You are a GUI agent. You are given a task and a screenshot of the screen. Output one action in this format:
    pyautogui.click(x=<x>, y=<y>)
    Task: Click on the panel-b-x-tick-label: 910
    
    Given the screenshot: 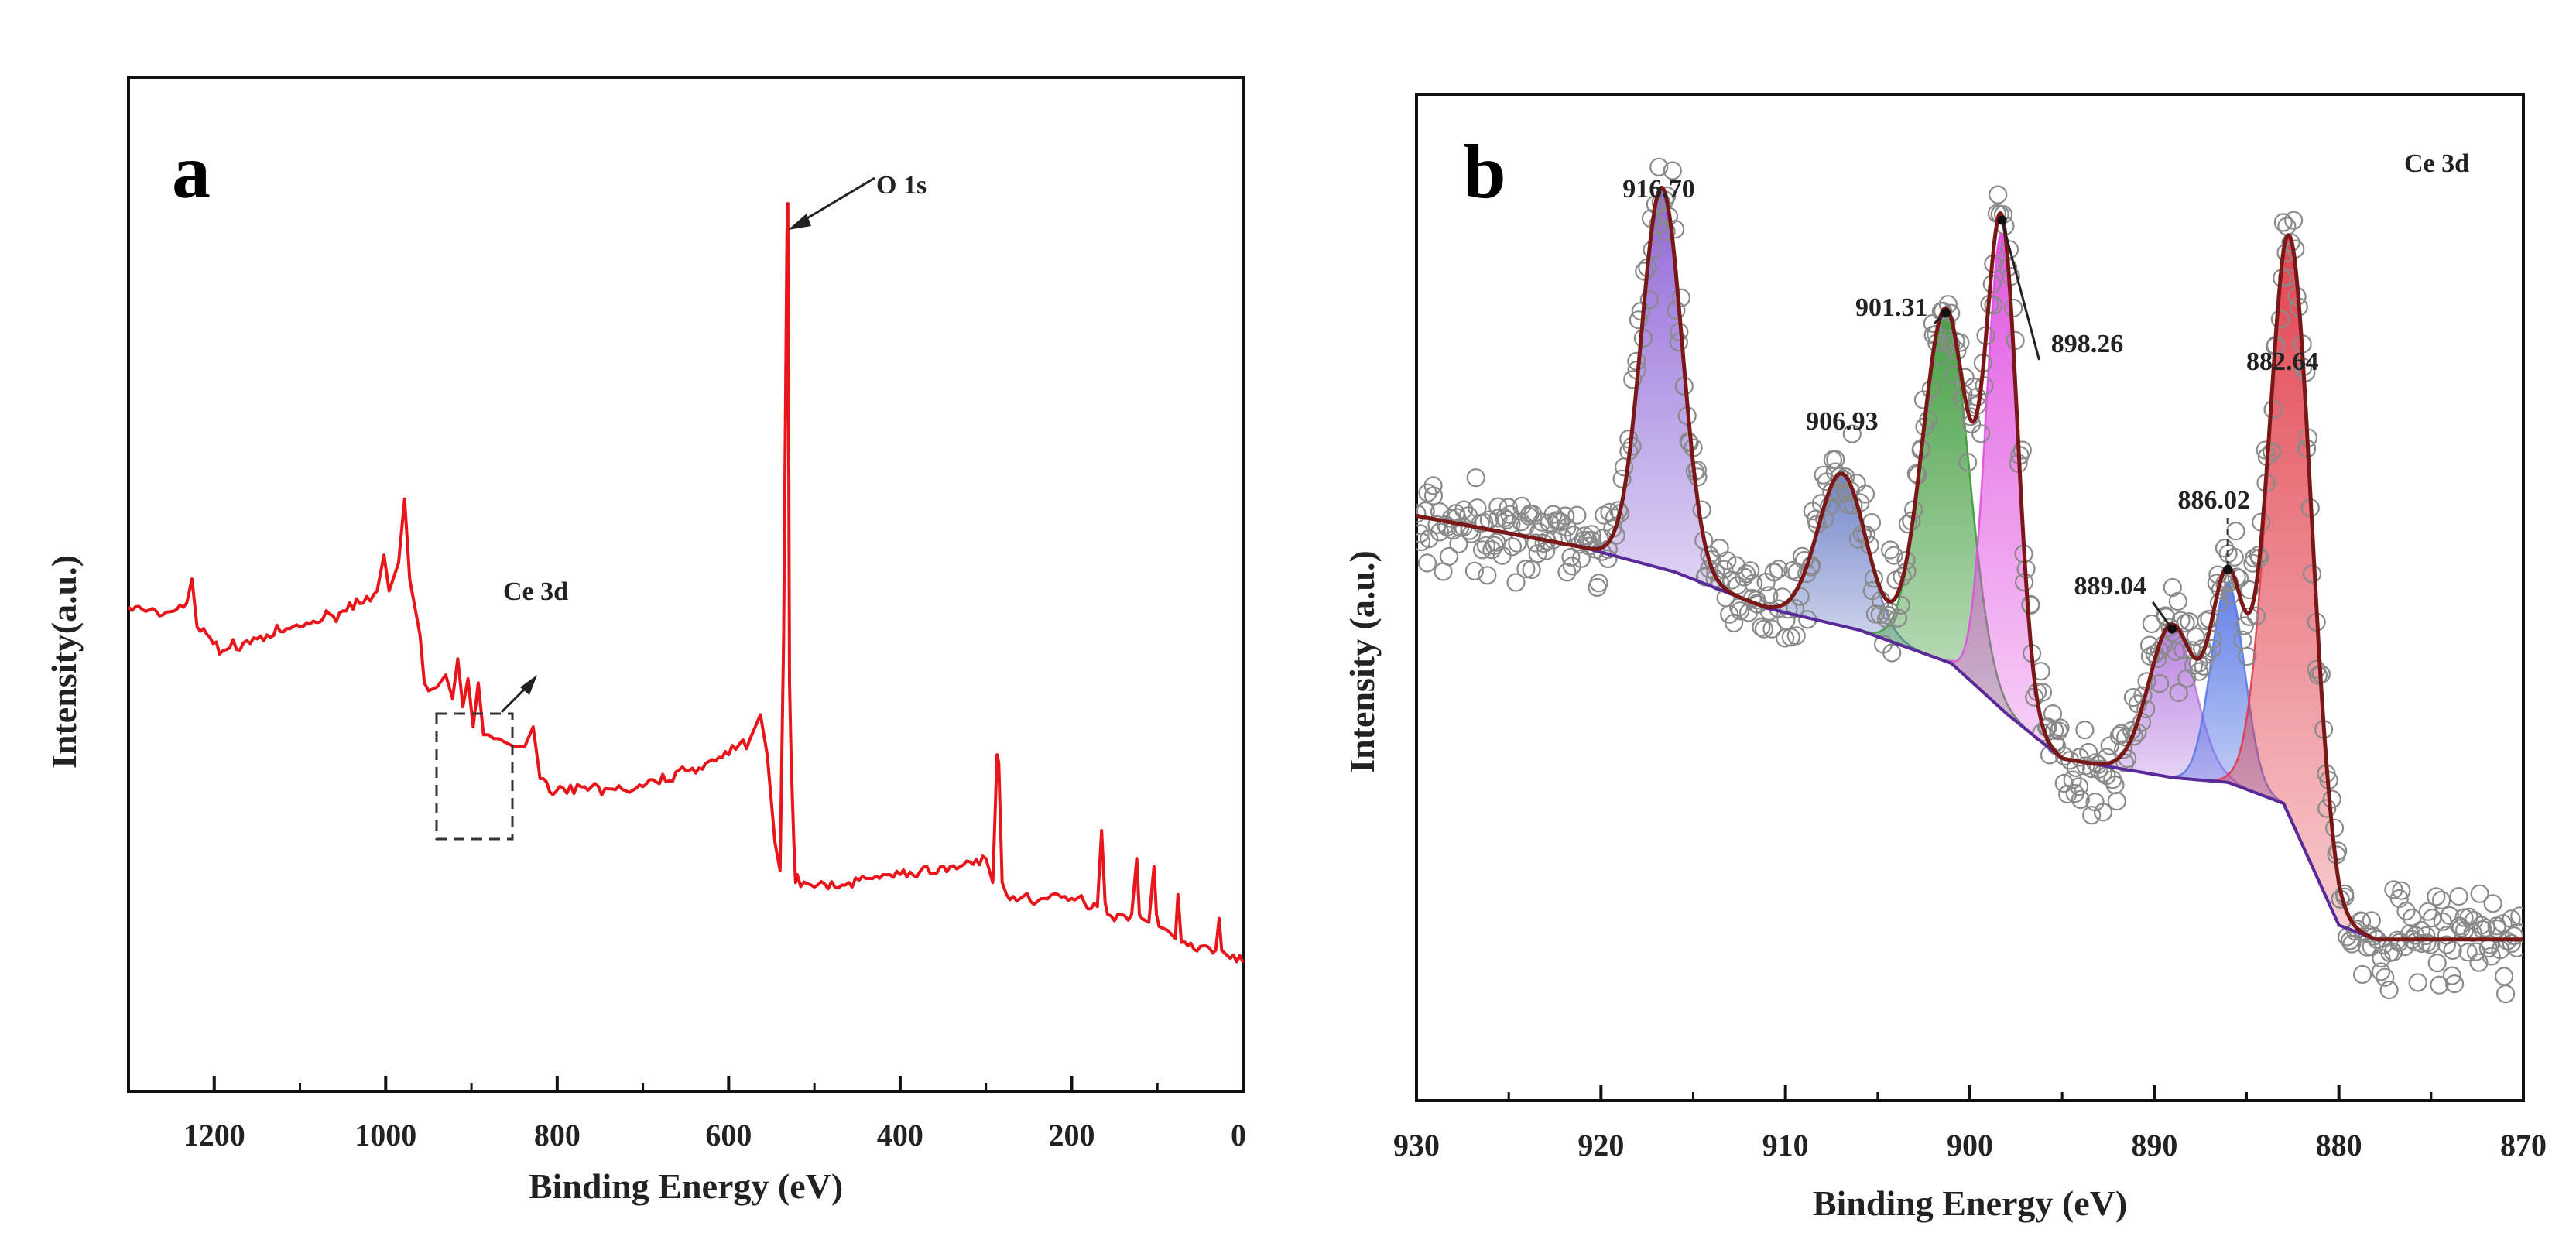 What is the action you would take?
    pyautogui.click(x=1786, y=1146)
    